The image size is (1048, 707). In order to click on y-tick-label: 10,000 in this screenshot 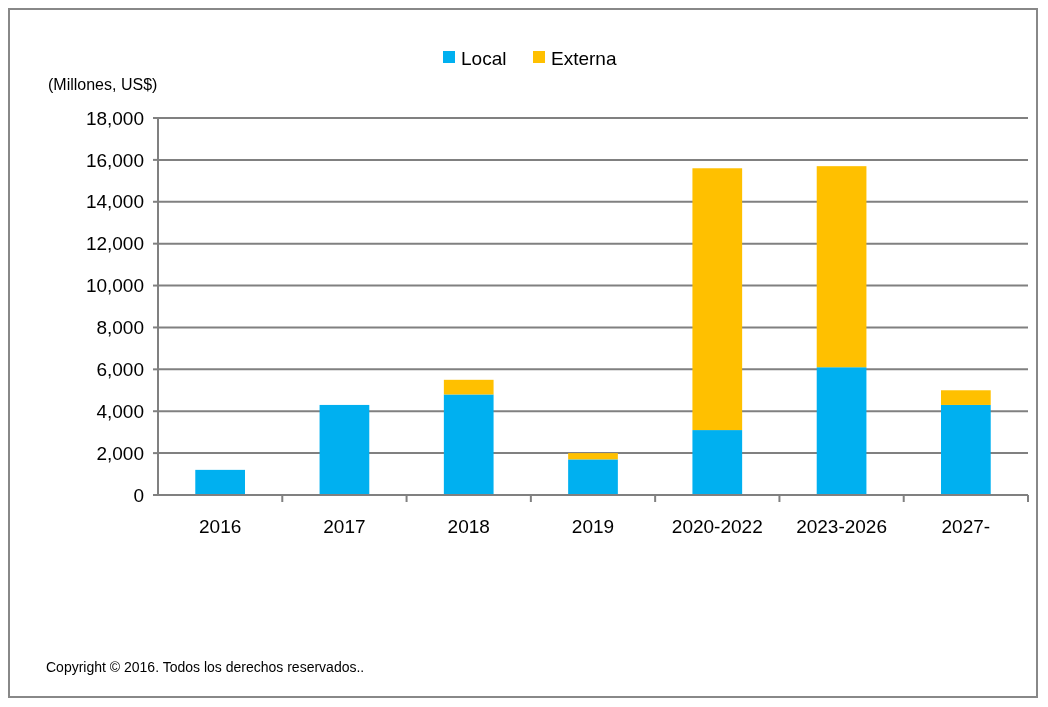, I will do `click(114, 286)`.